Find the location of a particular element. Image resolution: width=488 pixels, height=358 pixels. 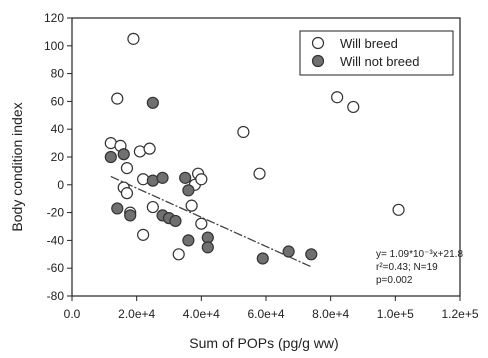

regression-line is located at coordinates (211, 221).